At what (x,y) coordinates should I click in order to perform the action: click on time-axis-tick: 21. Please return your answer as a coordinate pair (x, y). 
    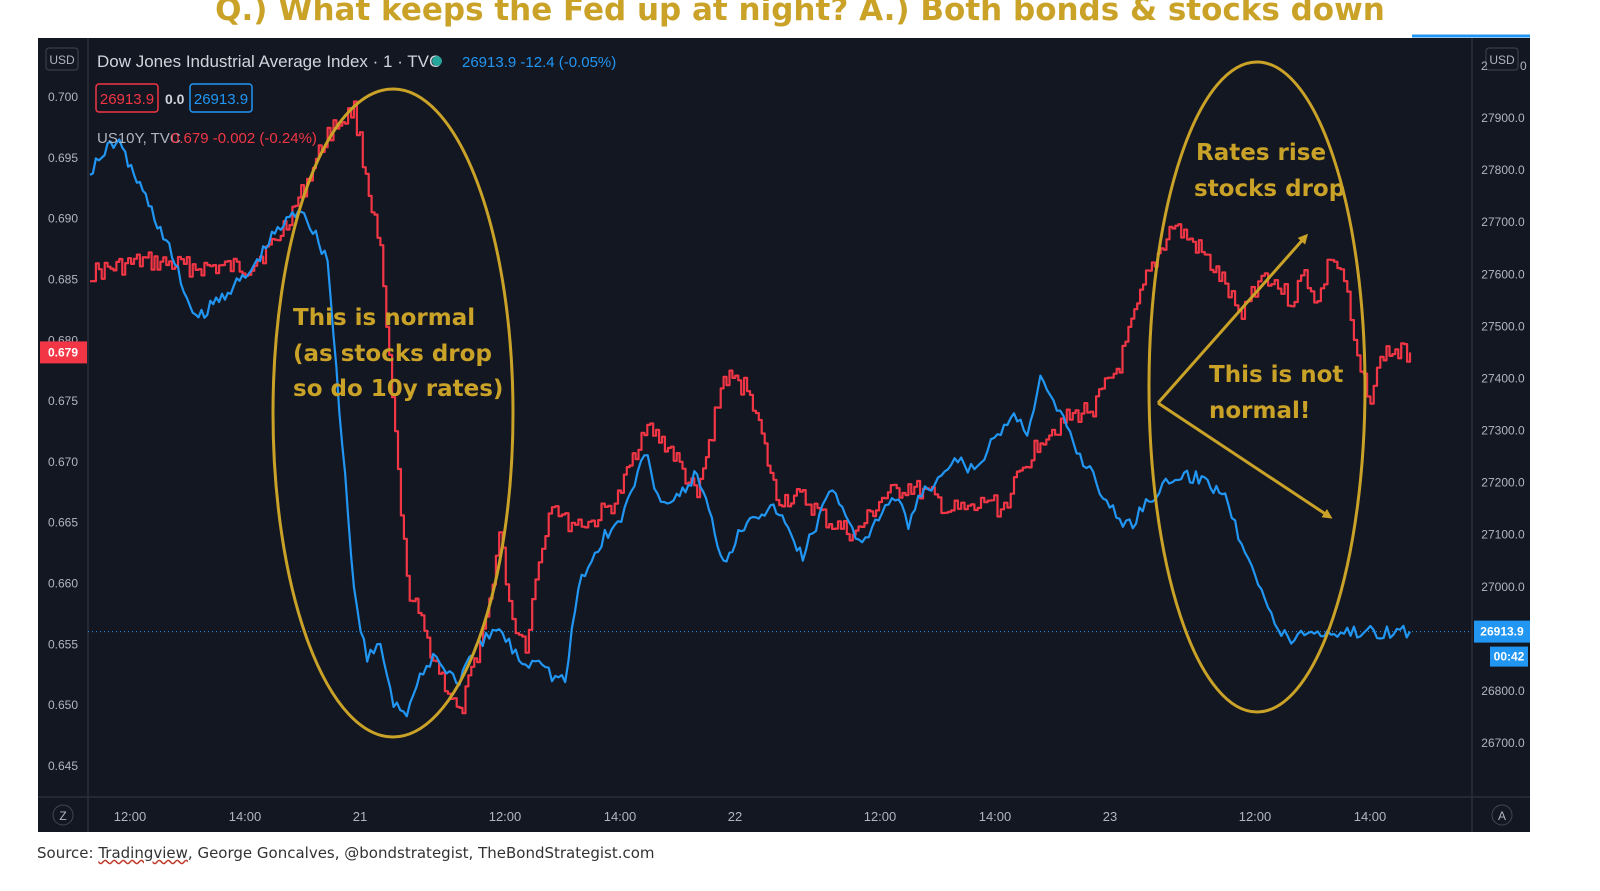
    Looking at the image, I should click on (360, 816).